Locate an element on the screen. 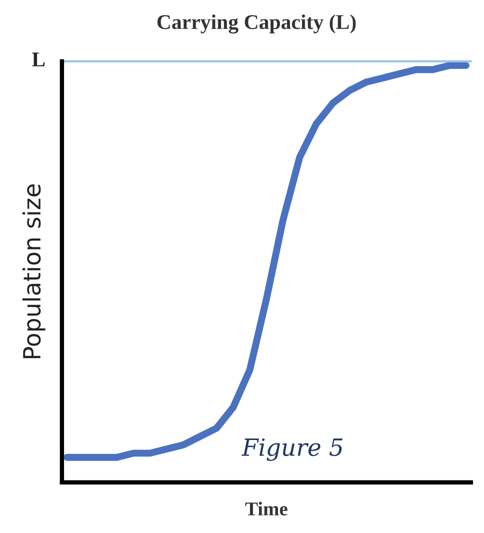 This screenshot has width=484, height=533. y-axis-title: Population size is located at coordinates (34, 271).